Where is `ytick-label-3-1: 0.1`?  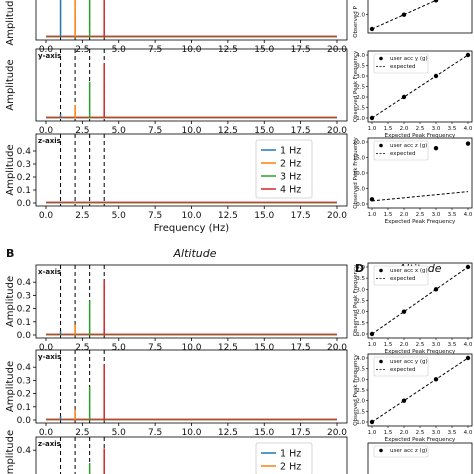
ytick-label-3-1: 0.1 is located at coordinates (24, 323).